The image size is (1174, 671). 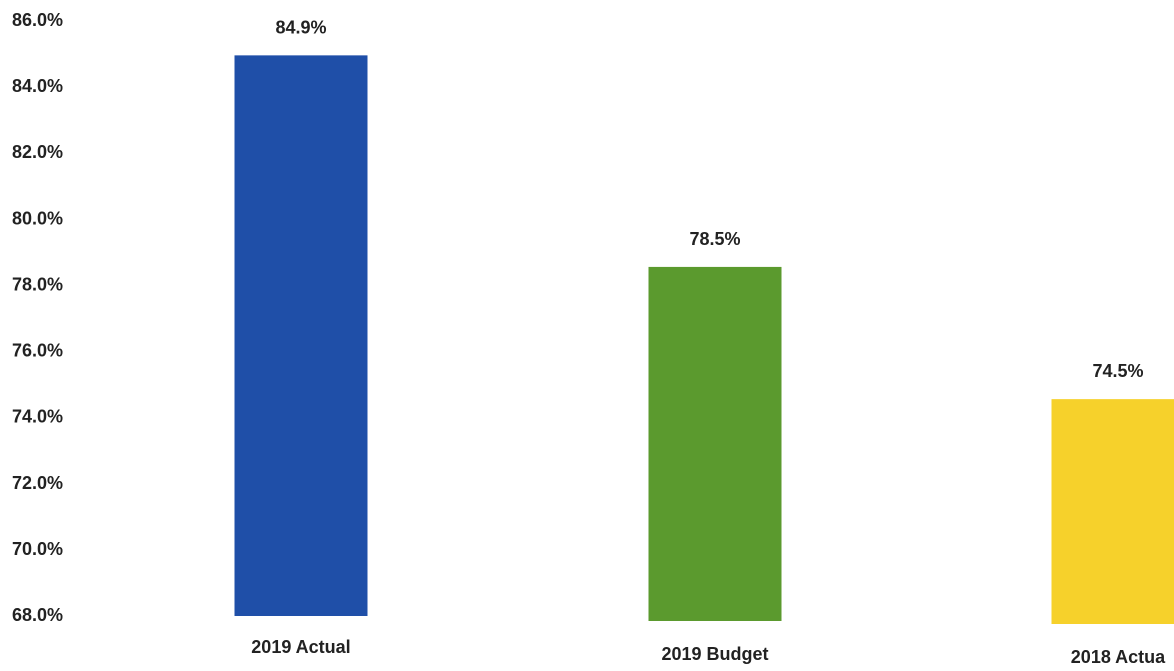 I want to click on y-tick-label: 72.0%, so click(x=37, y=483).